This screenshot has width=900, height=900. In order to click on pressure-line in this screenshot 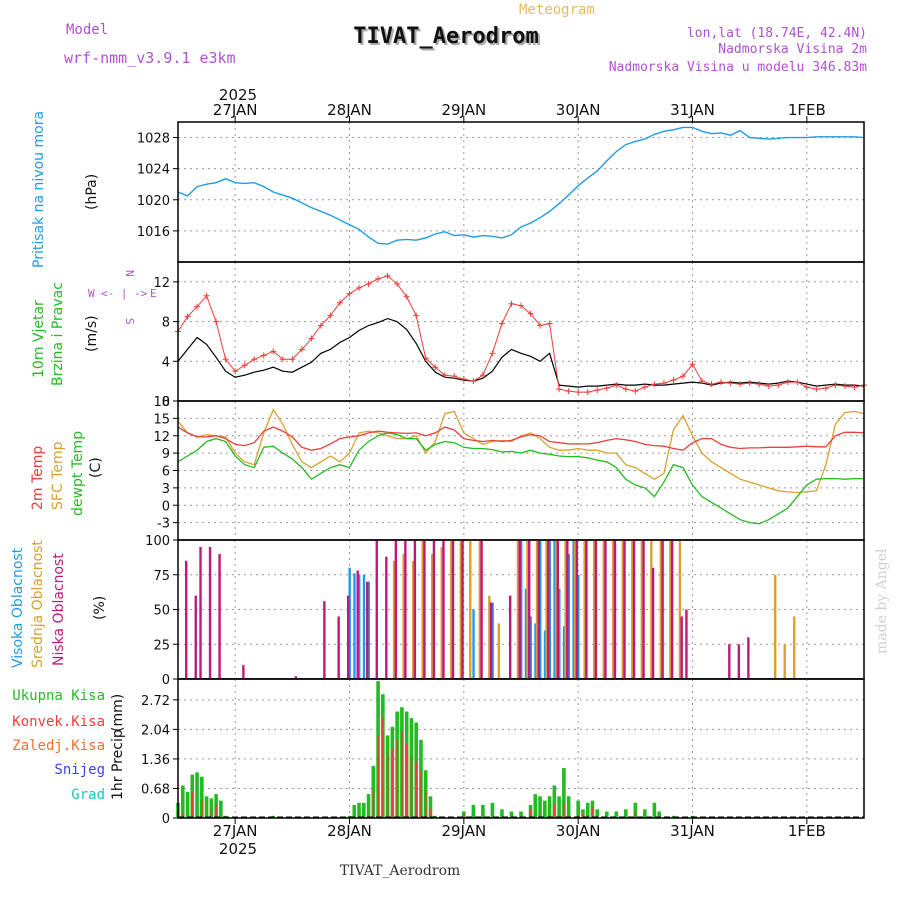, I will do `click(521, 185)`.